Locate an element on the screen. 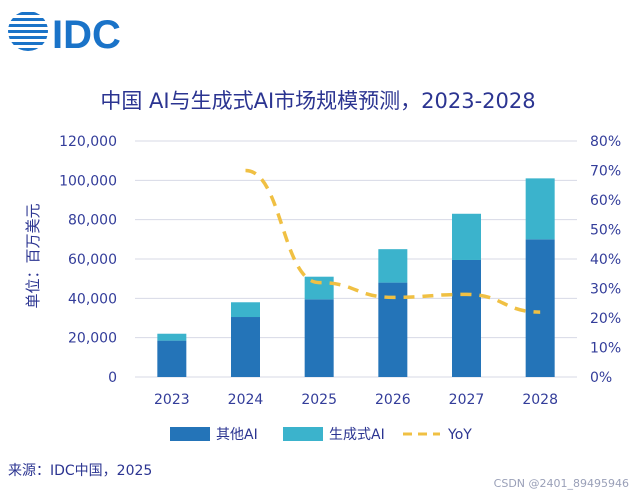  y2-tick-label: 30% is located at coordinates (605, 290).